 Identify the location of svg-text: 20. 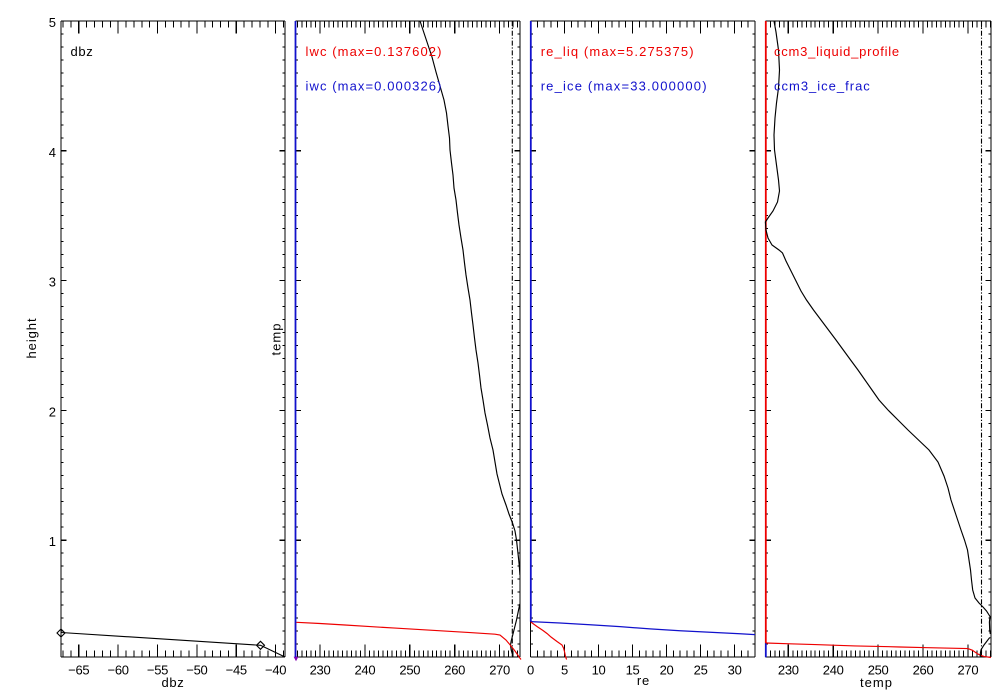
(667, 670).